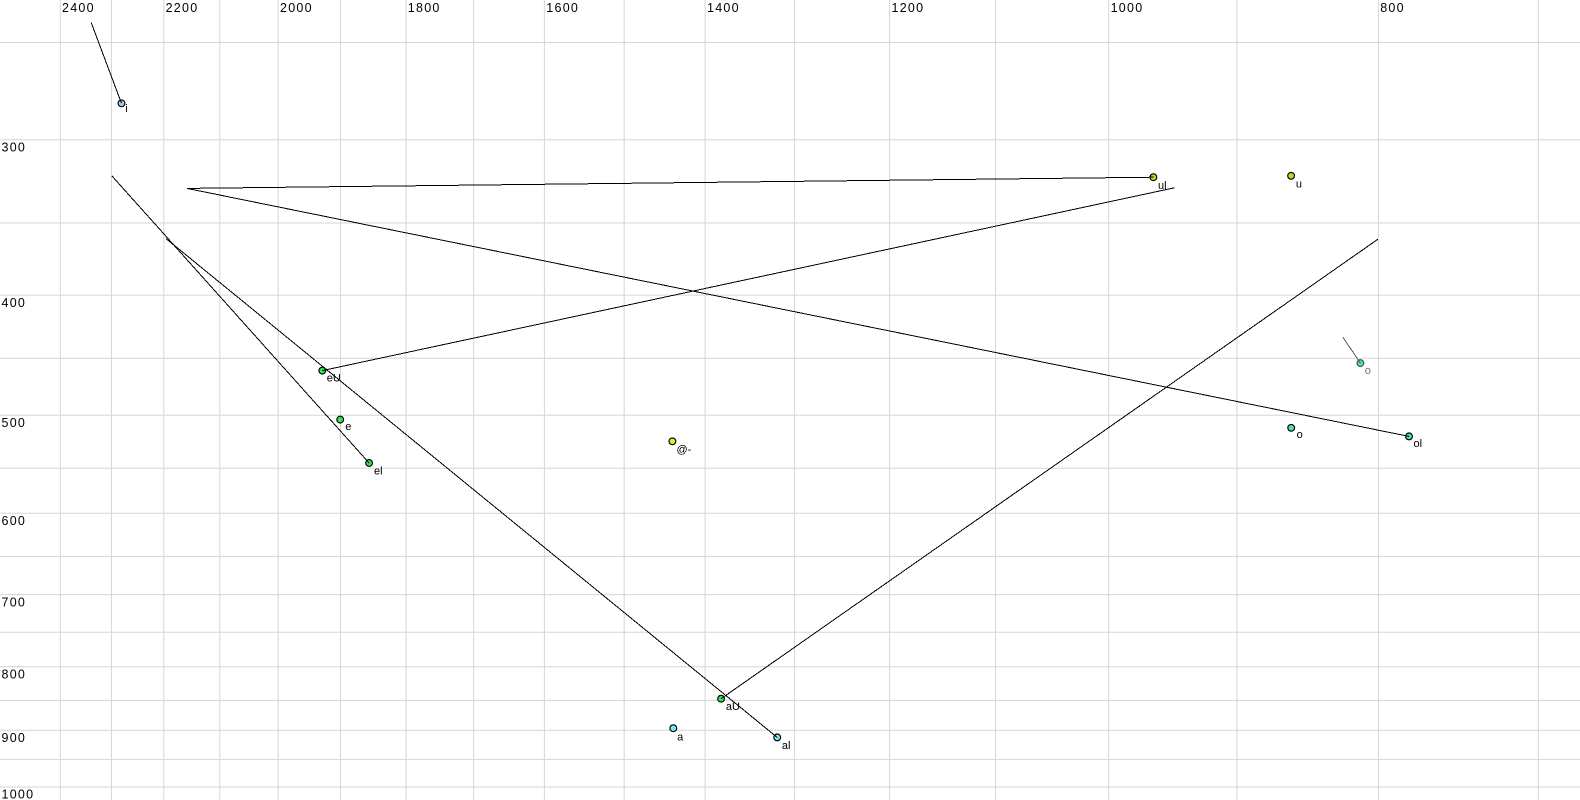 The height and width of the screenshot is (800, 1580). I want to click on svg-text: a, so click(680, 738).